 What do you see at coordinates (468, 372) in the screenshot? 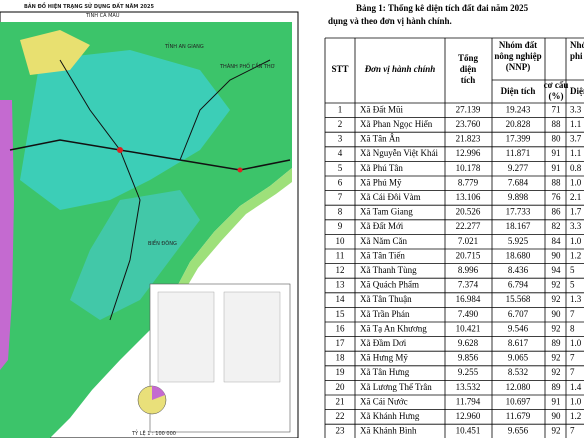
I see `cell: 9.255` at bounding box center [468, 372].